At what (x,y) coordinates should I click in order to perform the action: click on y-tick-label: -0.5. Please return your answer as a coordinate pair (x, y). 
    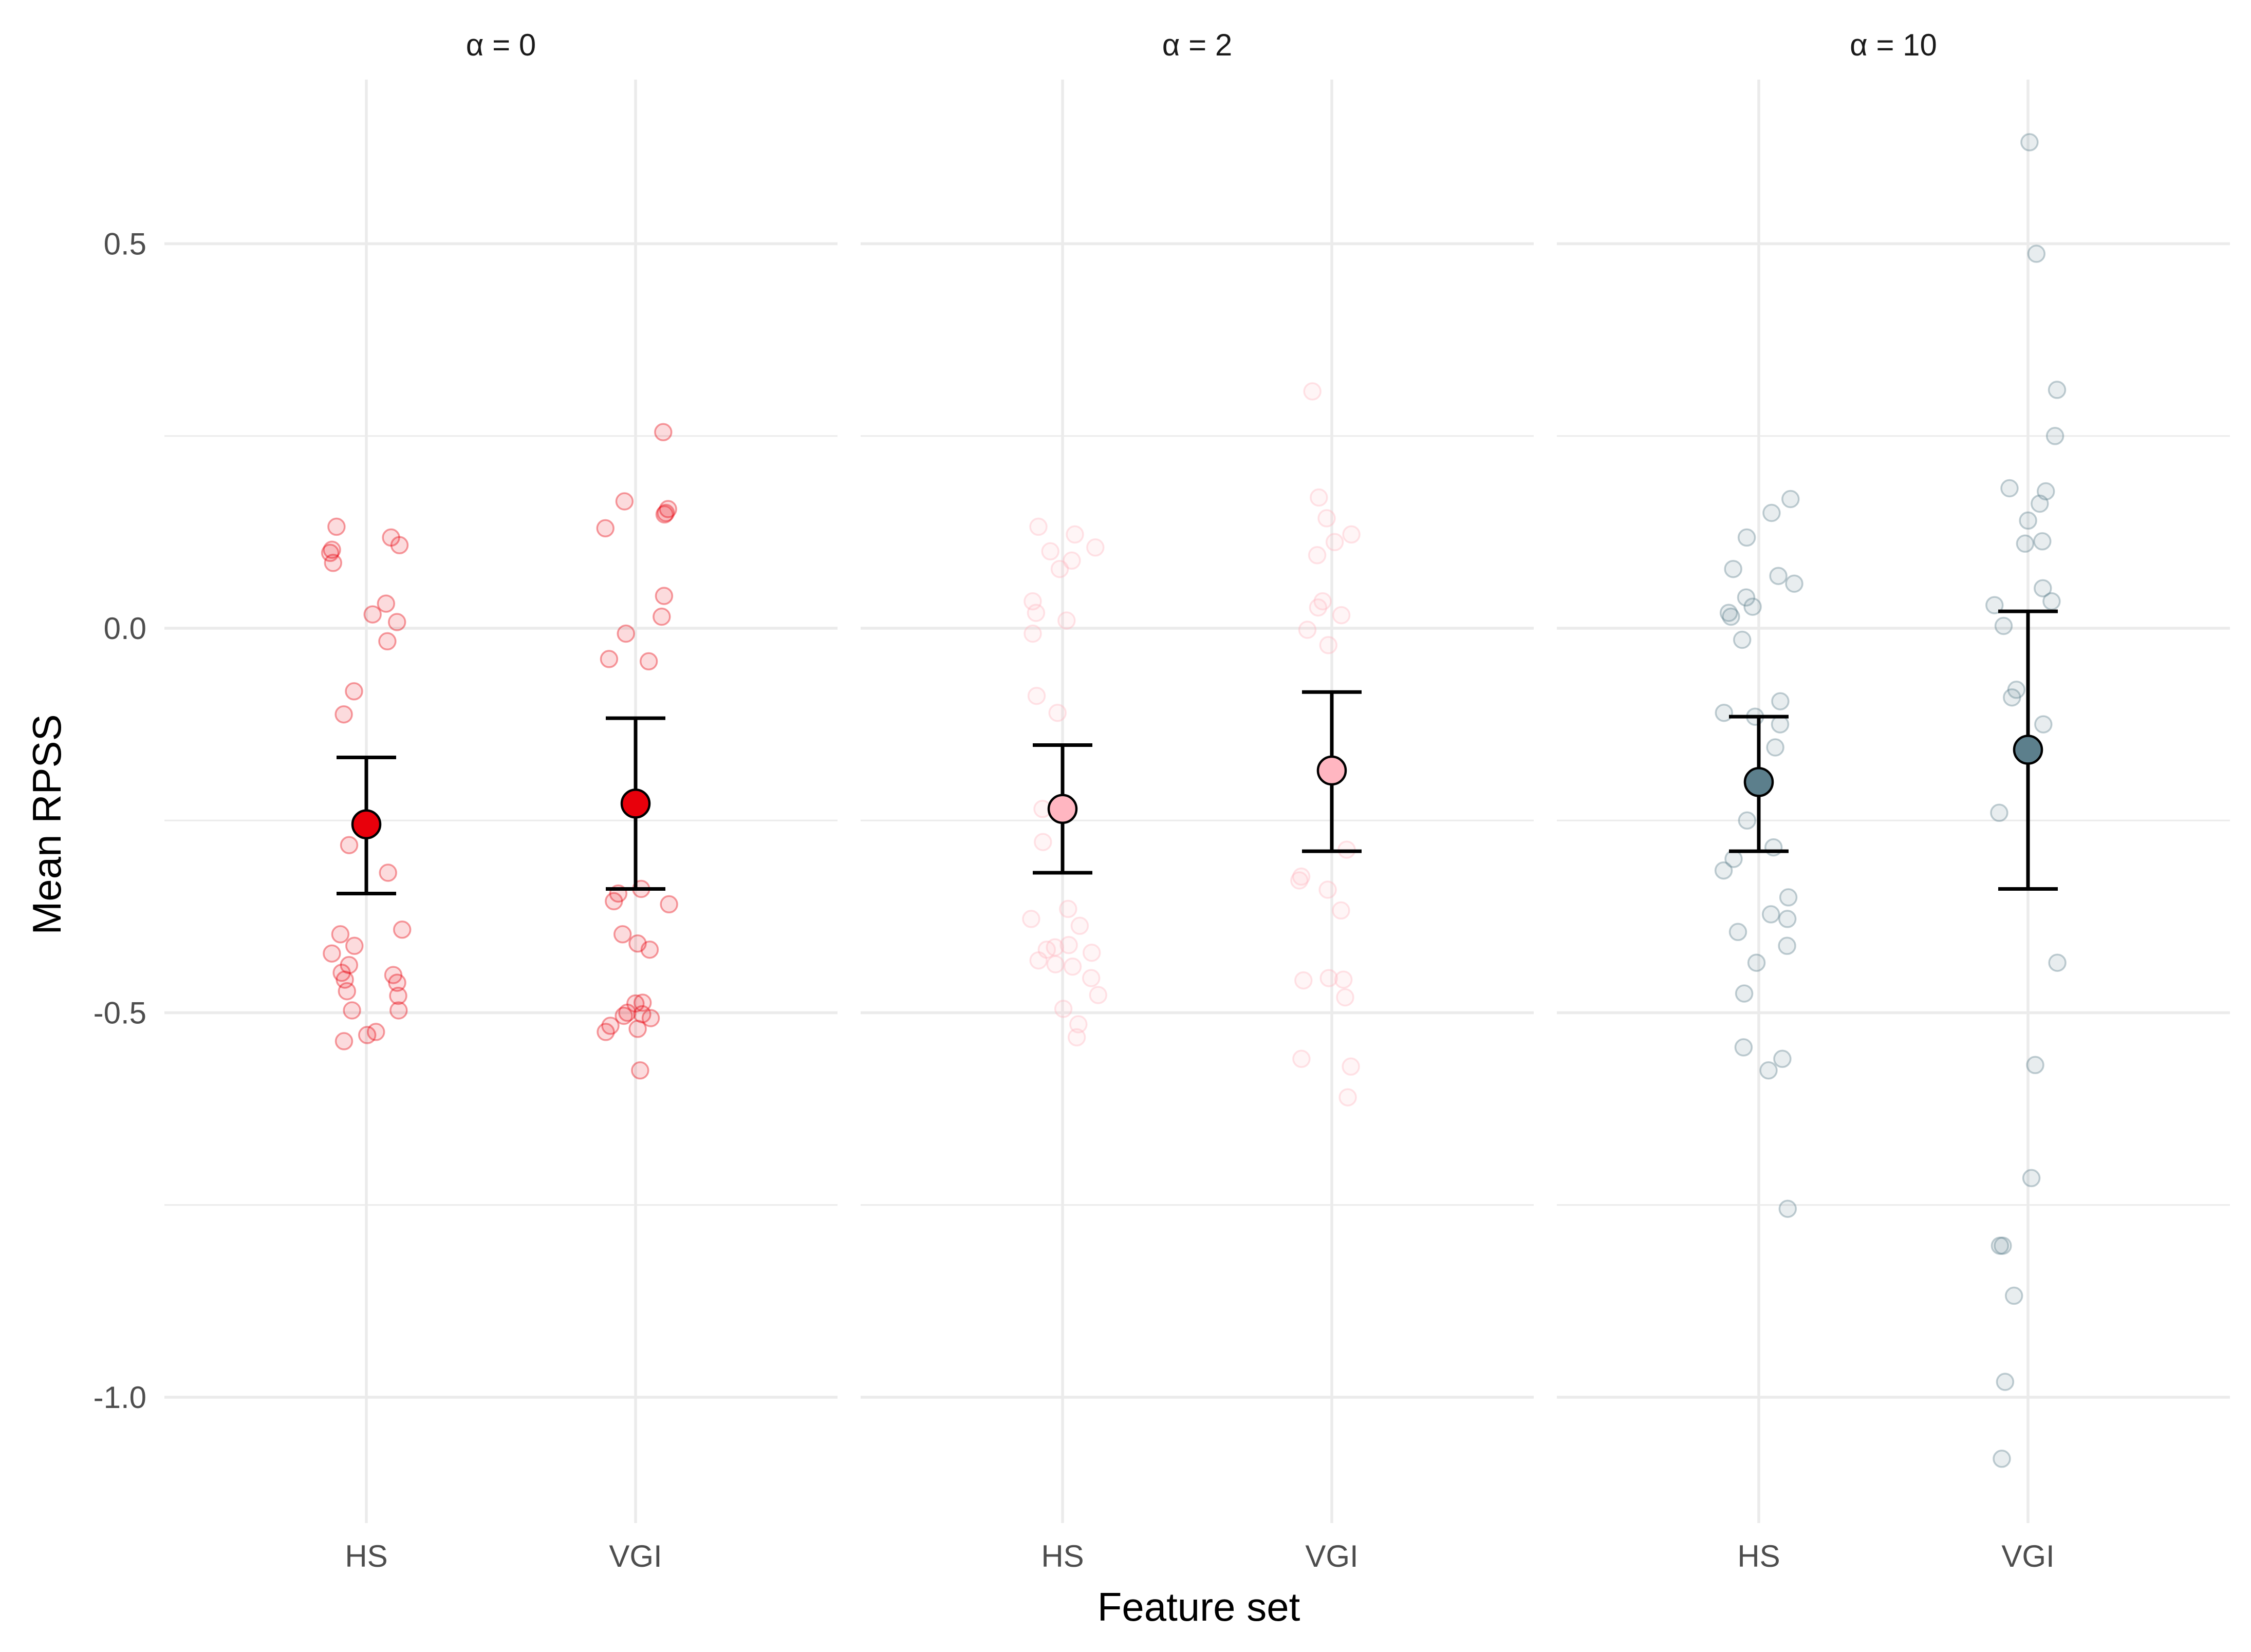
    Looking at the image, I should click on (120, 1013).